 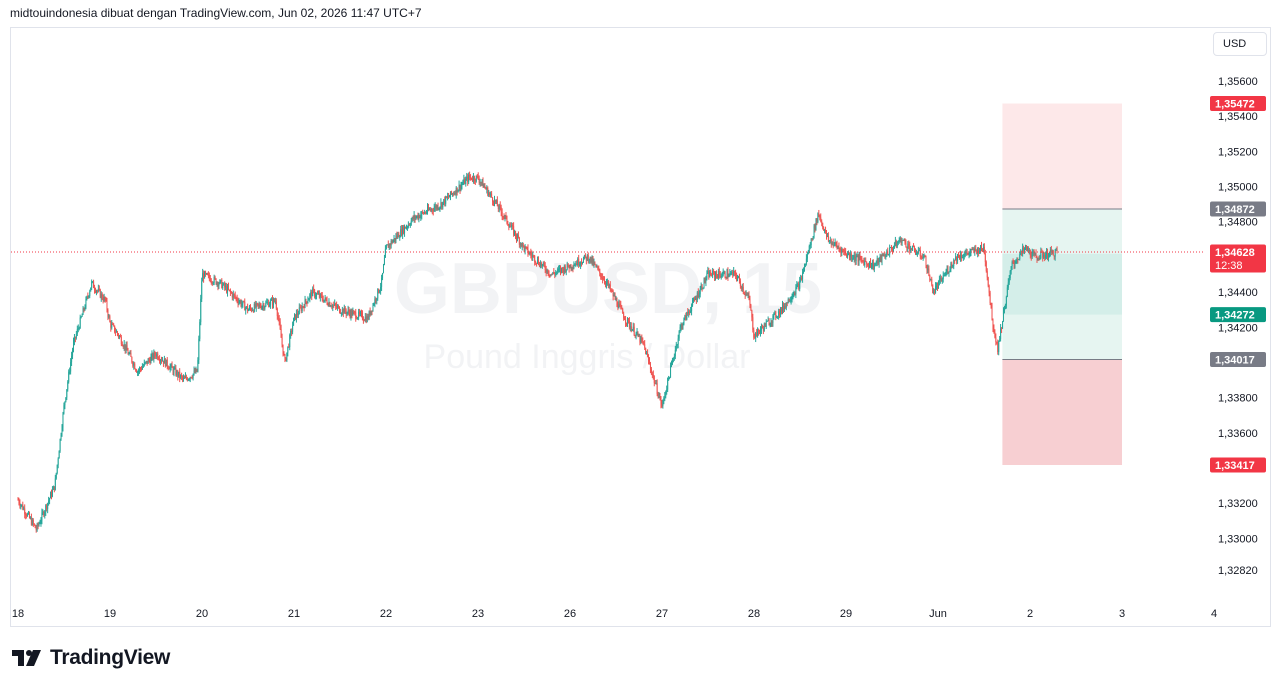 I want to click on target-zone-upper, so click(x=1062, y=156).